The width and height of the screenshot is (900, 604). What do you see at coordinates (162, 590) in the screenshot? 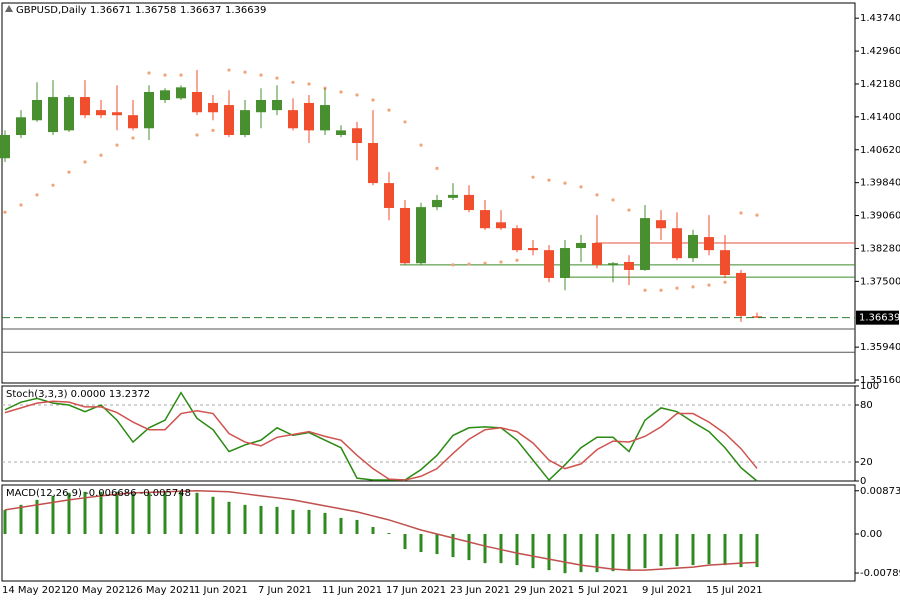
I see `x-tick-label: 26 May 2021` at bounding box center [162, 590].